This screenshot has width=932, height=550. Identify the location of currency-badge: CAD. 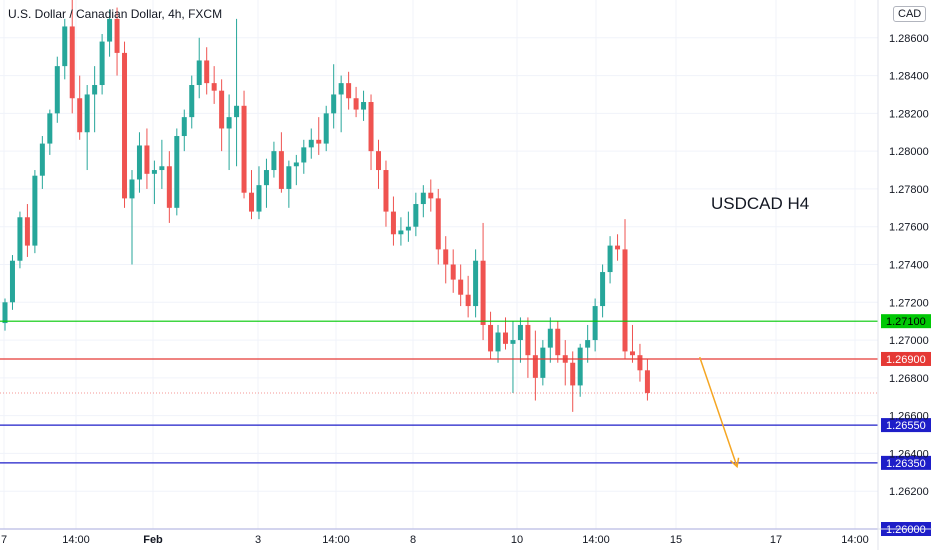
(910, 14).